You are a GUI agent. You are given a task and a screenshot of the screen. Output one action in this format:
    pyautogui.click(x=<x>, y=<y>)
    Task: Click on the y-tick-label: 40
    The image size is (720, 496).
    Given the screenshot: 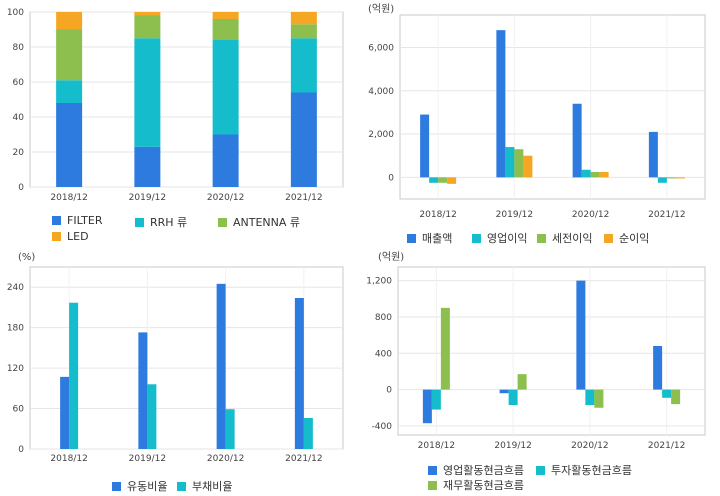 What is the action you would take?
    pyautogui.click(x=19, y=118)
    